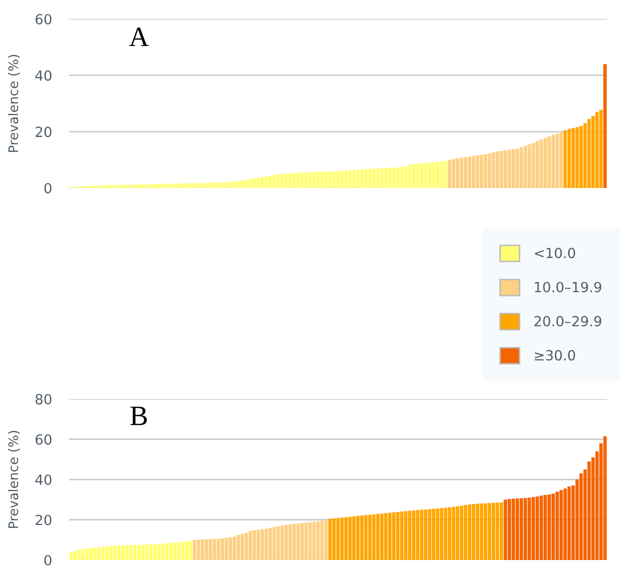 The width and height of the screenshot is (626, 569). What do you see at coordinates (138, 416) in the screenshot?
I see `chart-title: B` at bounding box center [138, 416].